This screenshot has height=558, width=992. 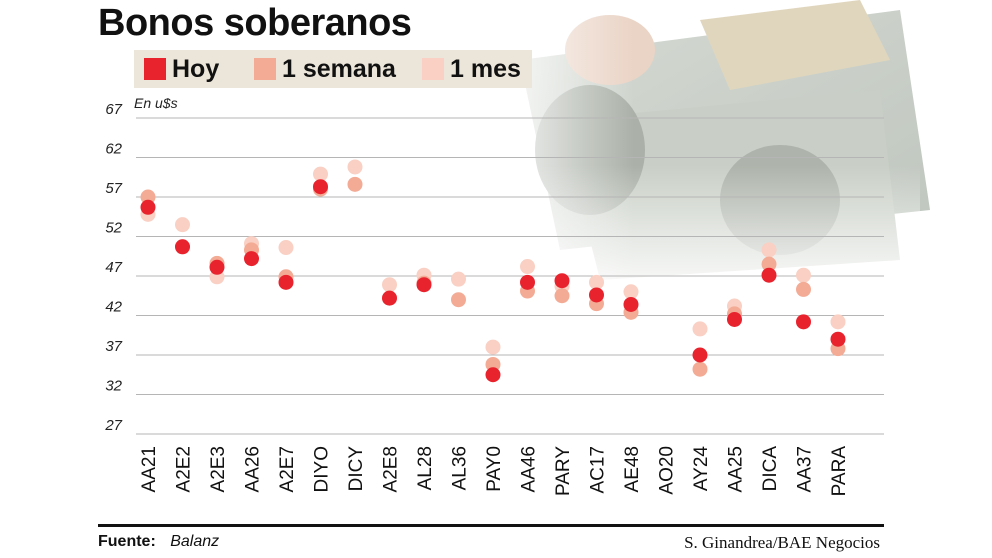 What do you see at coordinates (184, 469) in the screenshot?
I see `x-tick-label: A2E2` at bounding box center [184, 469].